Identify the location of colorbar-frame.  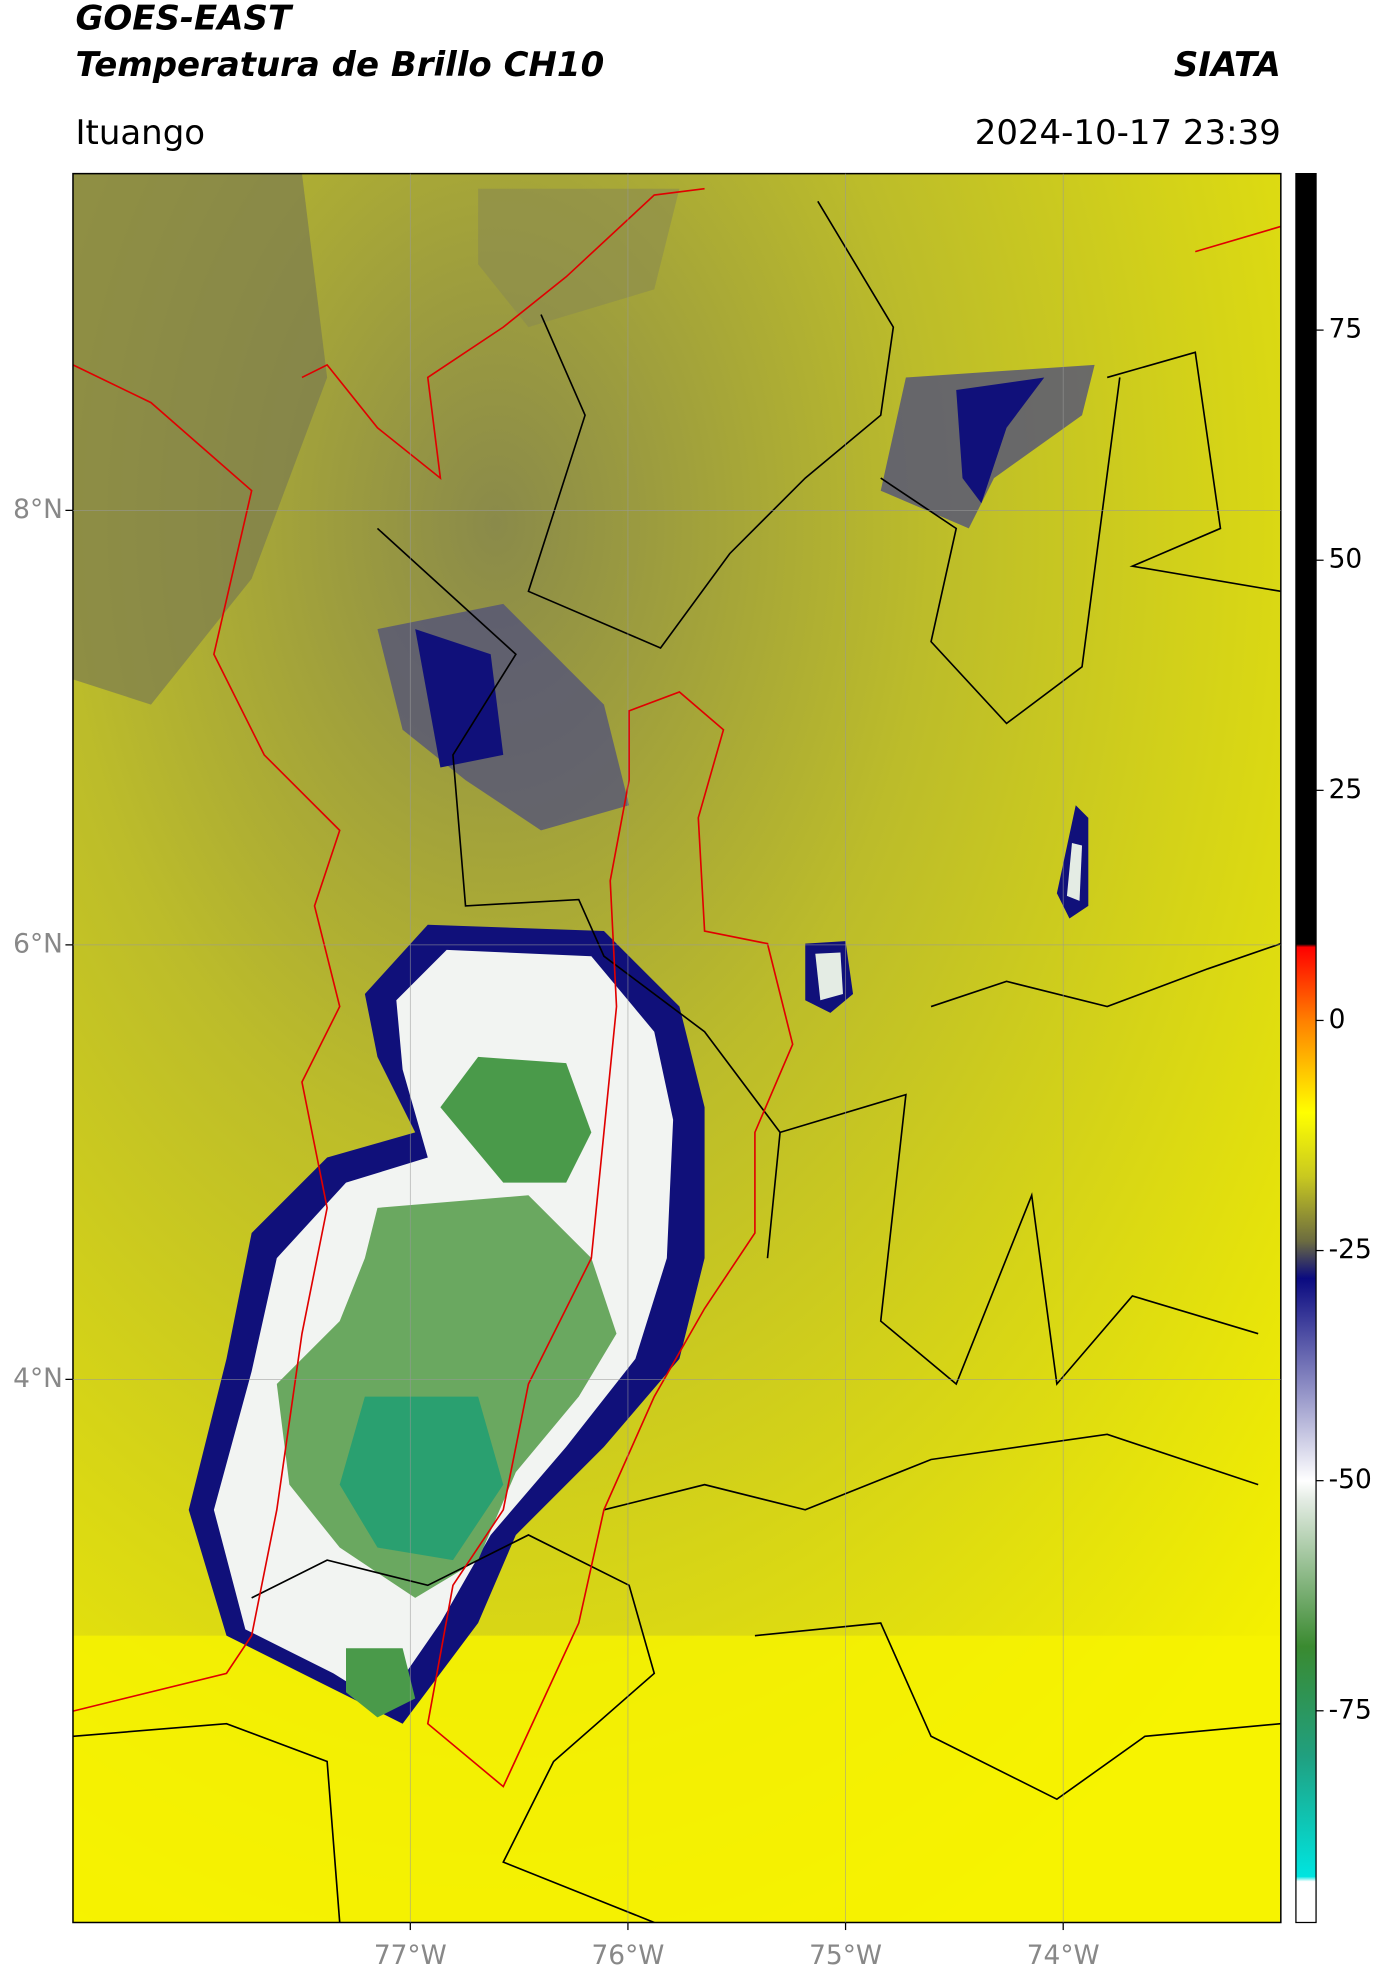
(1306, 1048).